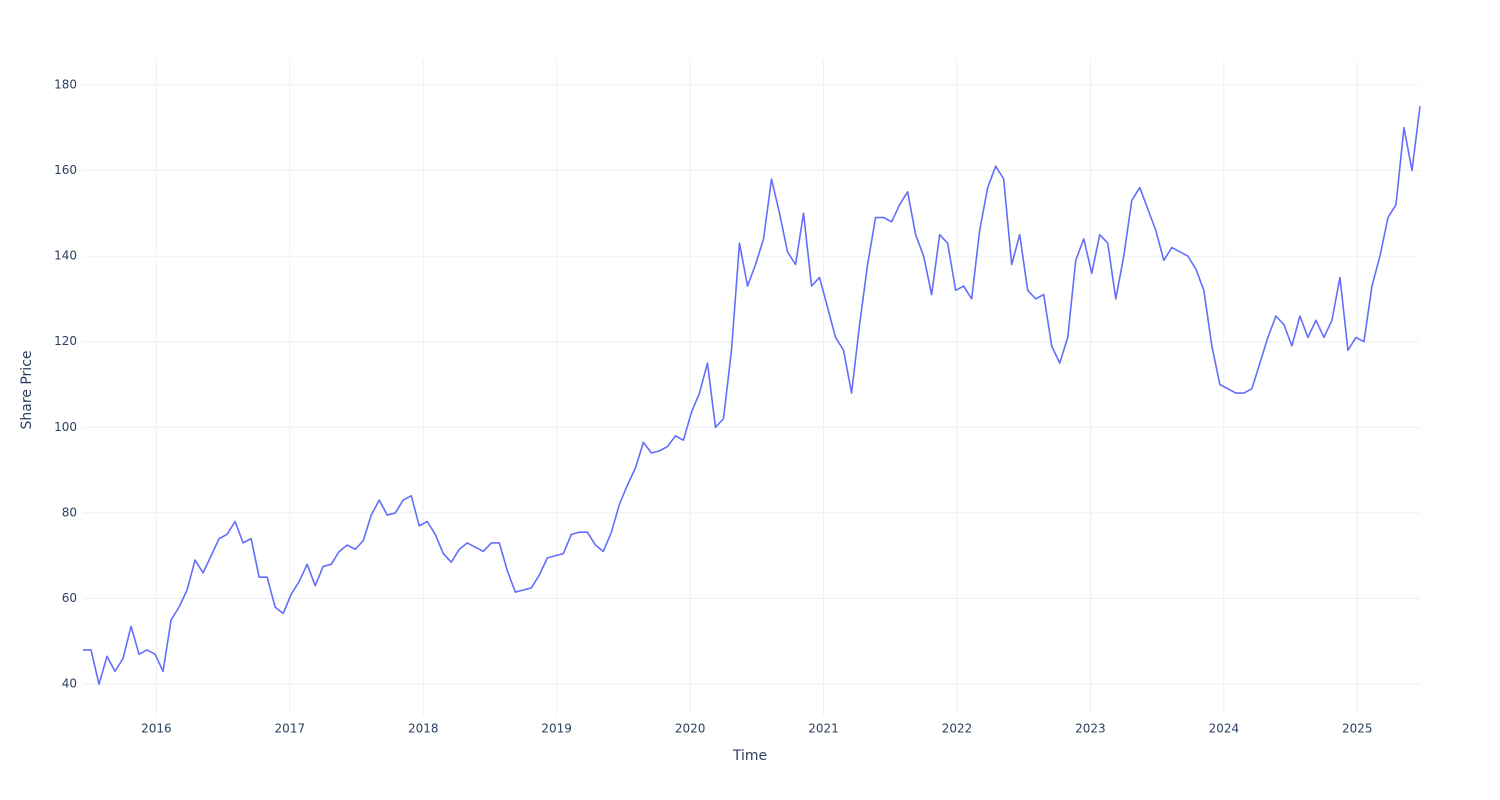  I want to click on x-tick-label: 2023, so click(1090, 729).